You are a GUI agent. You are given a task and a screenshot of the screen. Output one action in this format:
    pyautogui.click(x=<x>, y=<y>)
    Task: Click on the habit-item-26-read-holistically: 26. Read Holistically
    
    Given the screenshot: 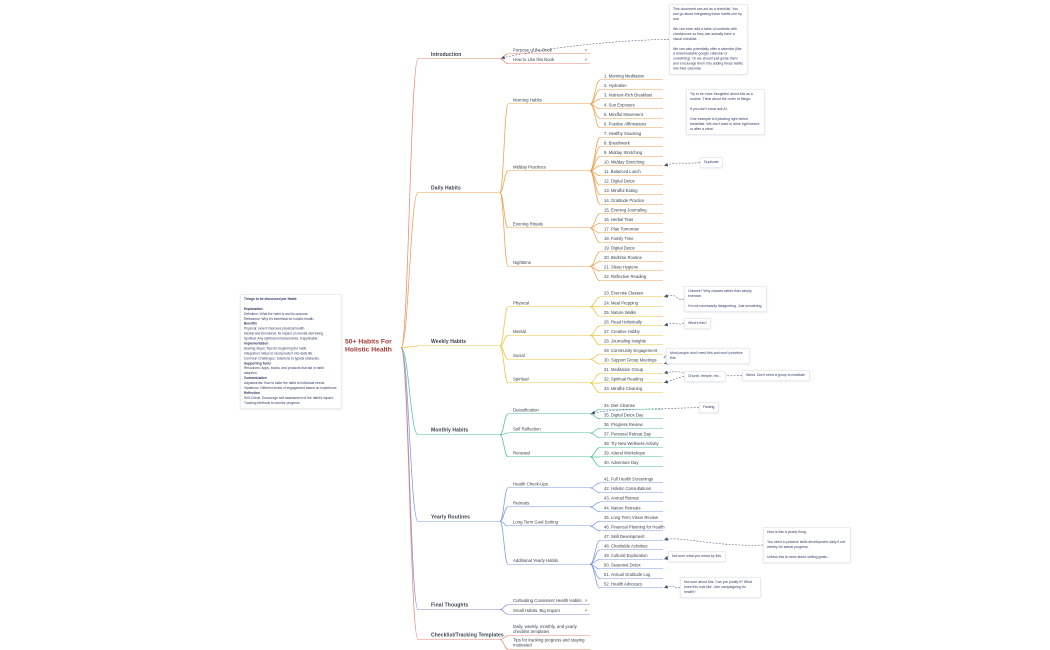 What is the action you would take?
    pyautogui.click(x=631, y=322)
    